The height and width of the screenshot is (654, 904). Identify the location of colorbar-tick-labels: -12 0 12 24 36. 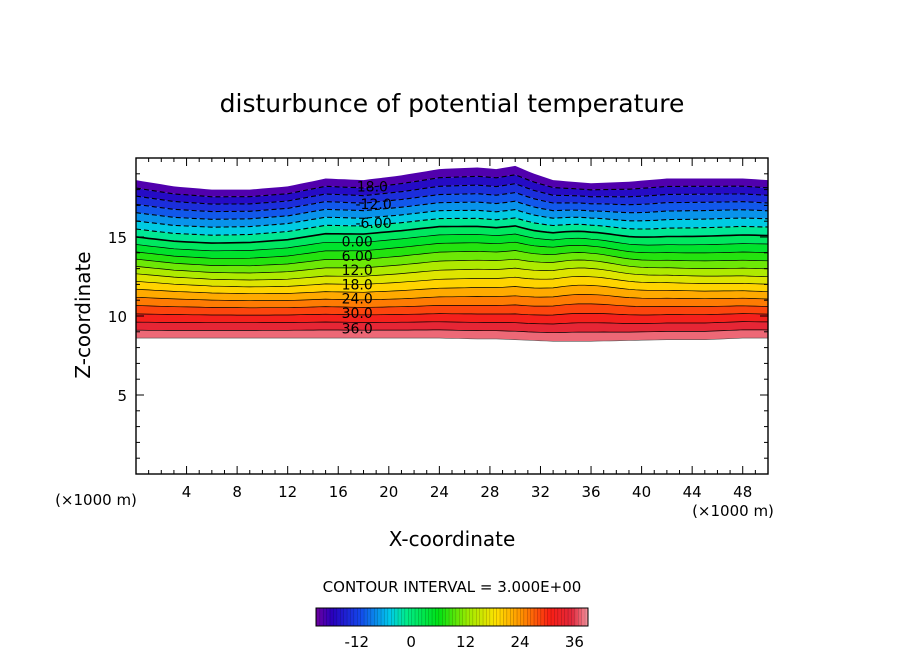
(464, 642).